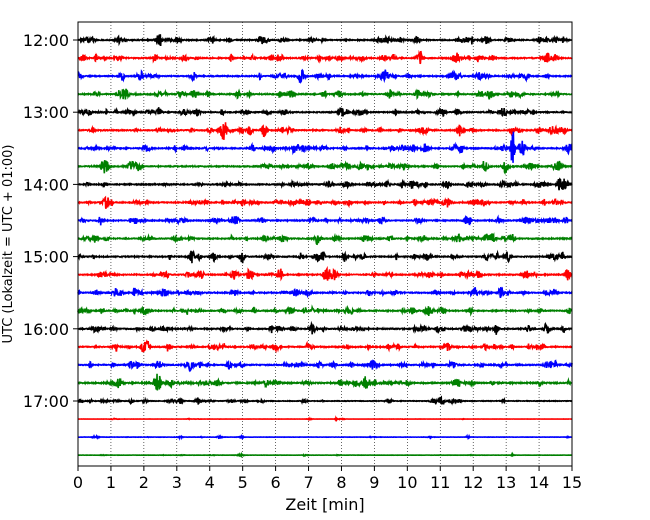 Image resolution: width=650 pixels, height=520 pixels. Describe the element at coordinates (210, 482) in the screenshot. I see `x-tick-label: 4` at that location.